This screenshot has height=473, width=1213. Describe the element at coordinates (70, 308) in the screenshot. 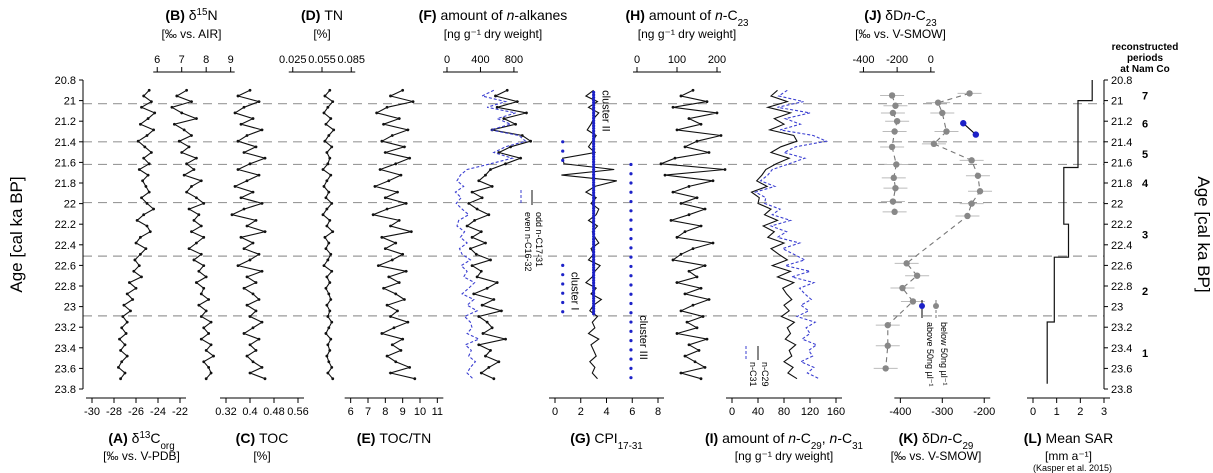

I see `left-age-tick-label: 23` at that location.